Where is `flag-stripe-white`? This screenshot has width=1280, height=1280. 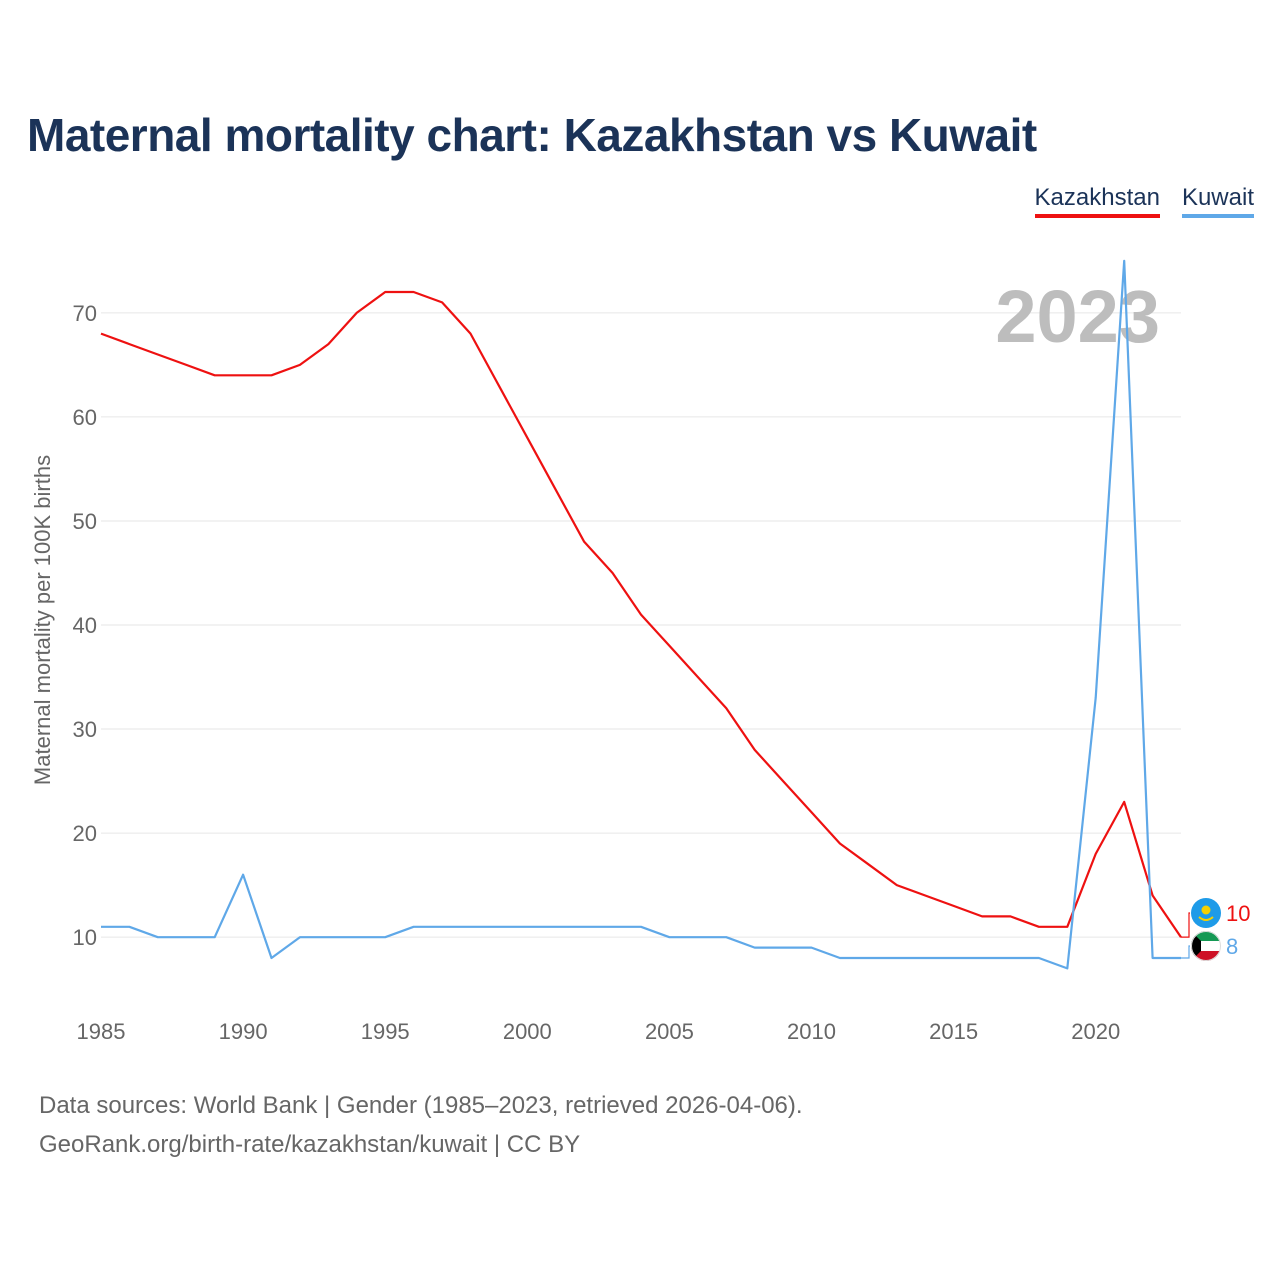
flag-stripe-white is located at coordinates (1206, 946).